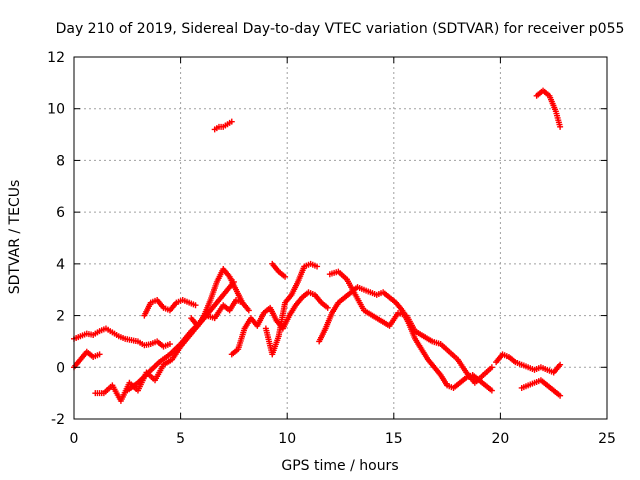 The image size is (640, 480). I want to click on x-tick-label: 10, so click(287, 439).